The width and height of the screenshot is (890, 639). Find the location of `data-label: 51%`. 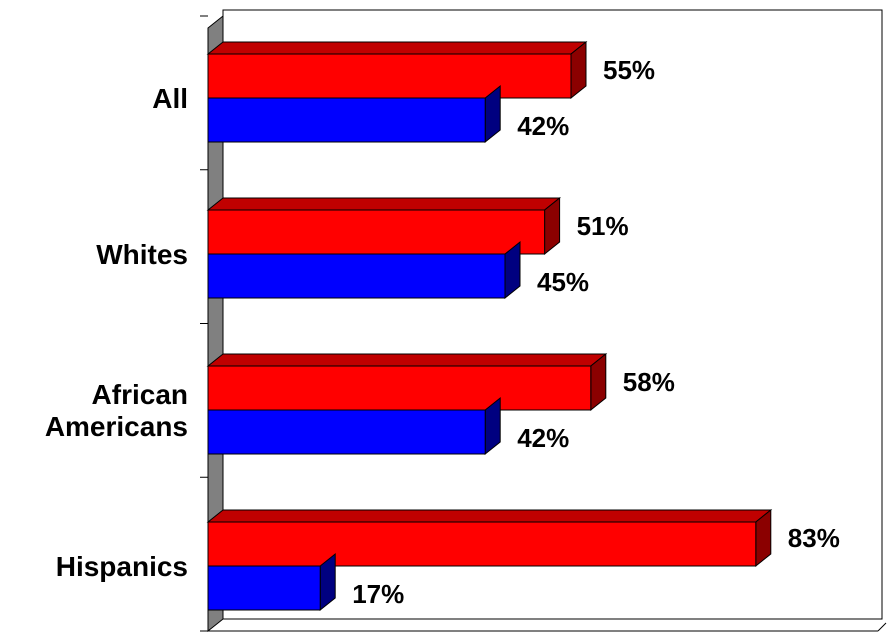

data-label: 51% is located at coordinates (603, 226).